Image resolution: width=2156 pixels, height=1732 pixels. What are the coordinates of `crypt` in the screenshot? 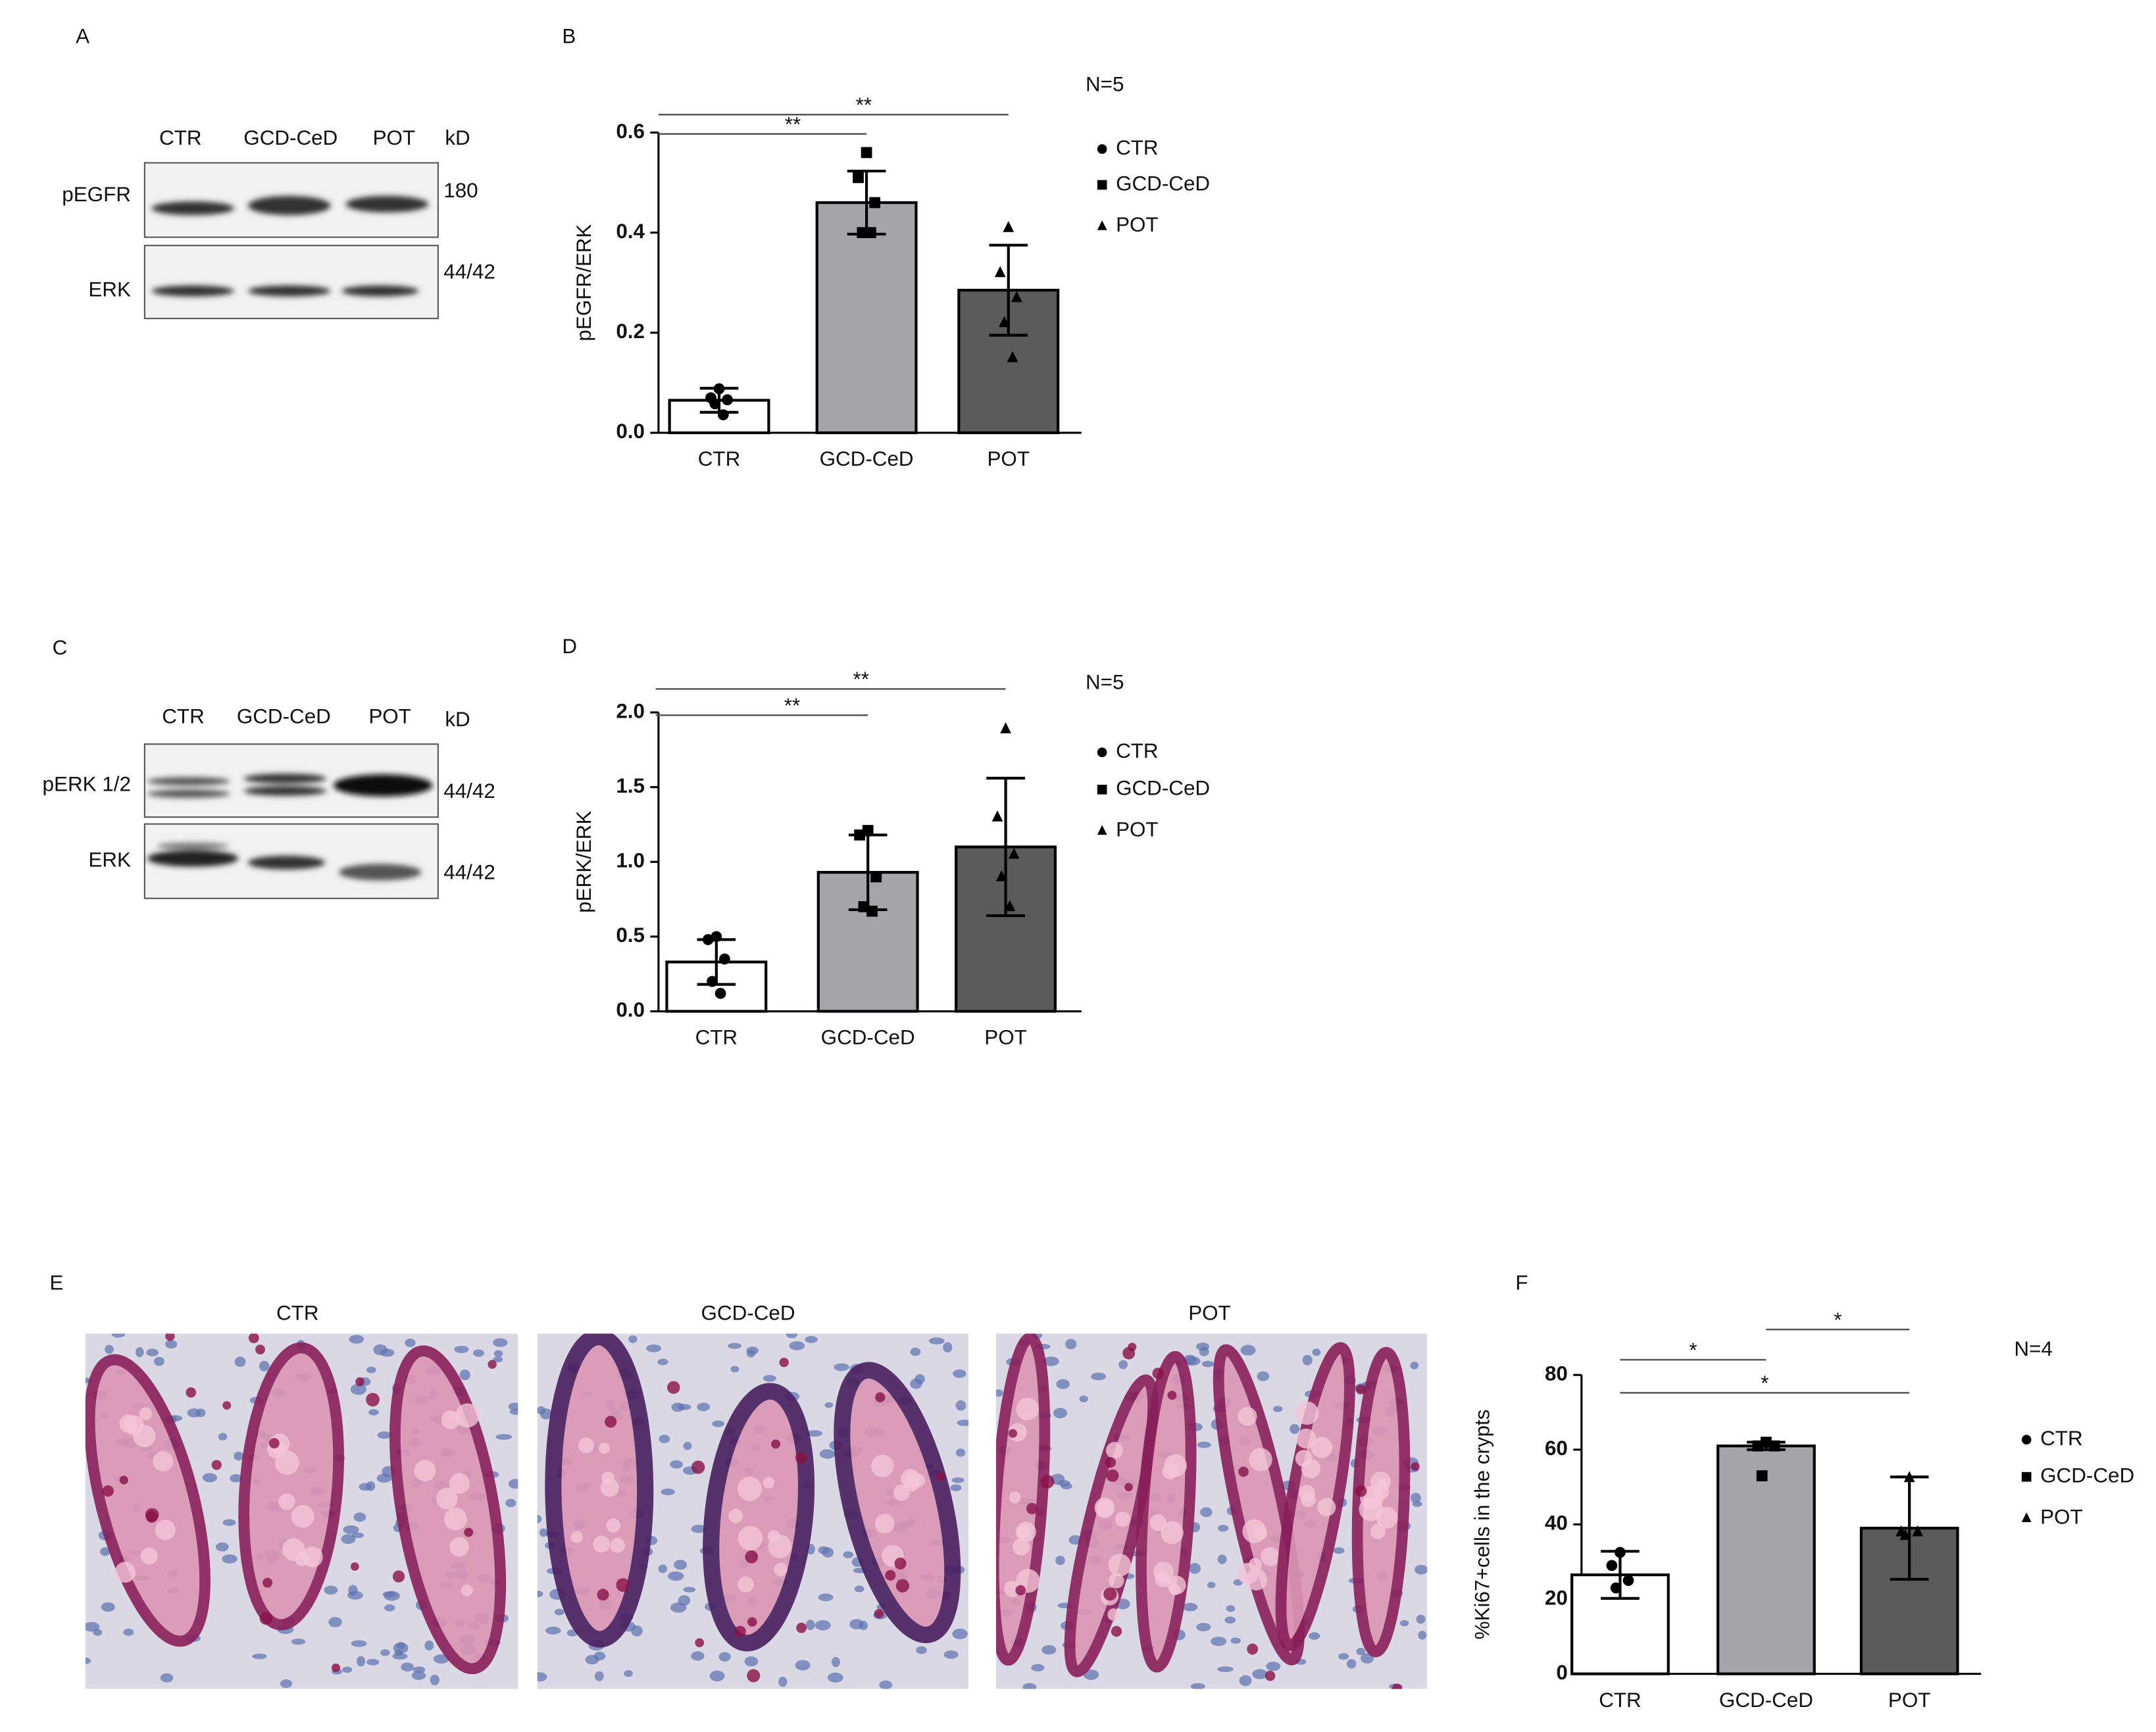 It's located at (1111, 1525).